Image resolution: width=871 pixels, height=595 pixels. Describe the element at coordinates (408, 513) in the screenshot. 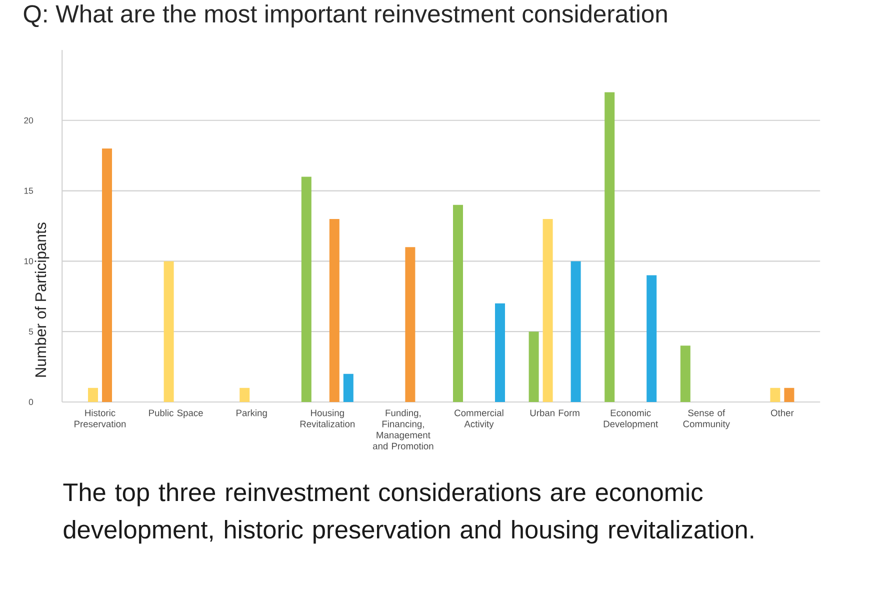

I see `text: The top three reinvestment considerations are economic development, historic preservation and housing revitalization.` at that location.